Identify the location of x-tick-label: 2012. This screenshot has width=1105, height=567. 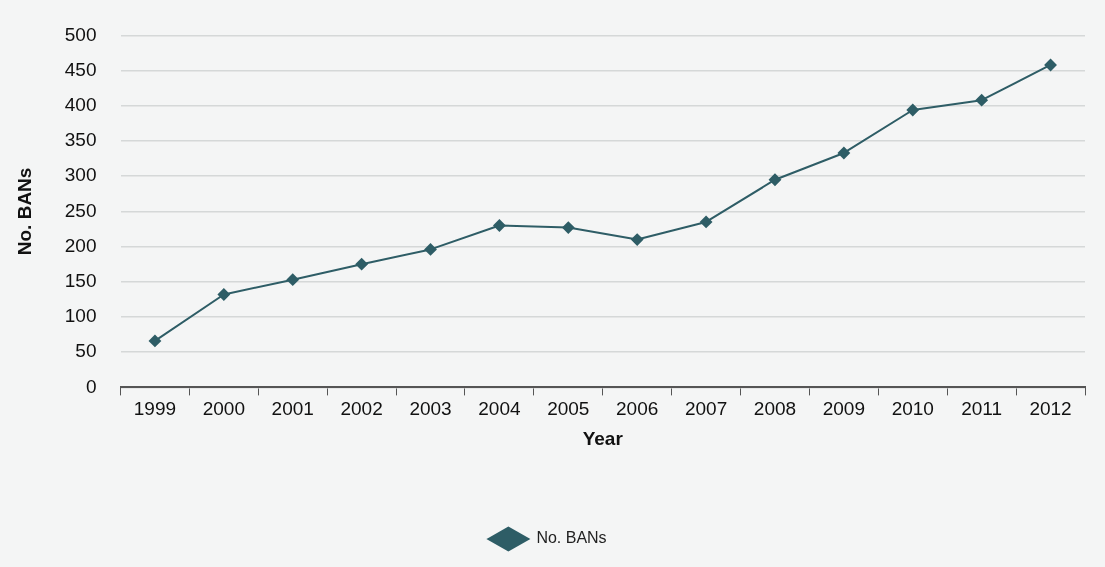
(1050, 409).